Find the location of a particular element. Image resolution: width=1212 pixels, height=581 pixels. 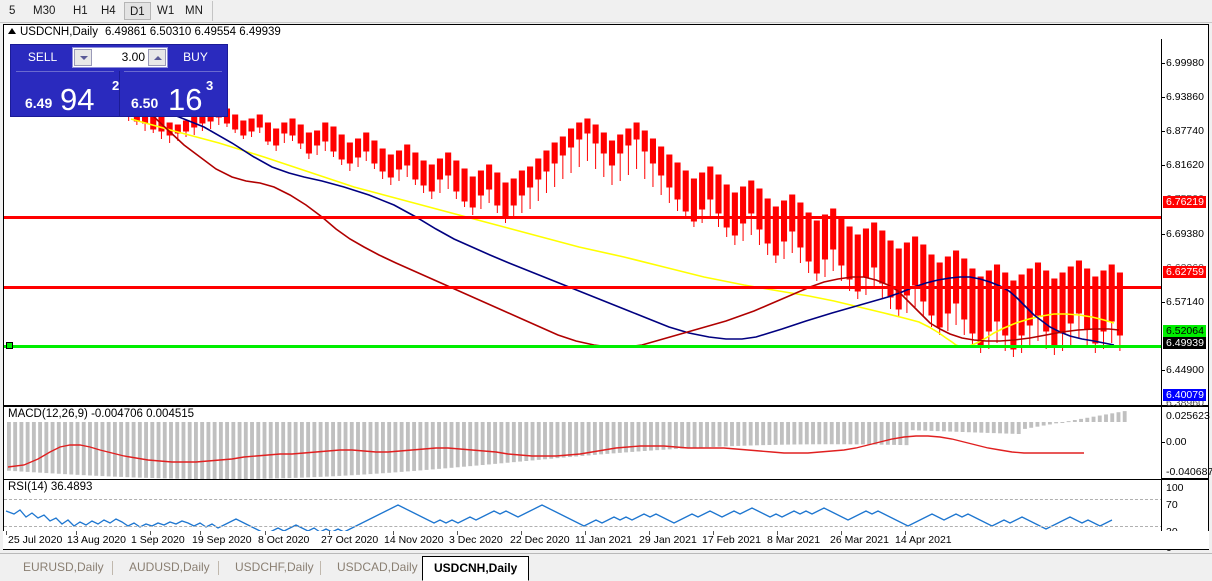

macd-scale-min: -0.040687 is located at coordinates (1189, 472).